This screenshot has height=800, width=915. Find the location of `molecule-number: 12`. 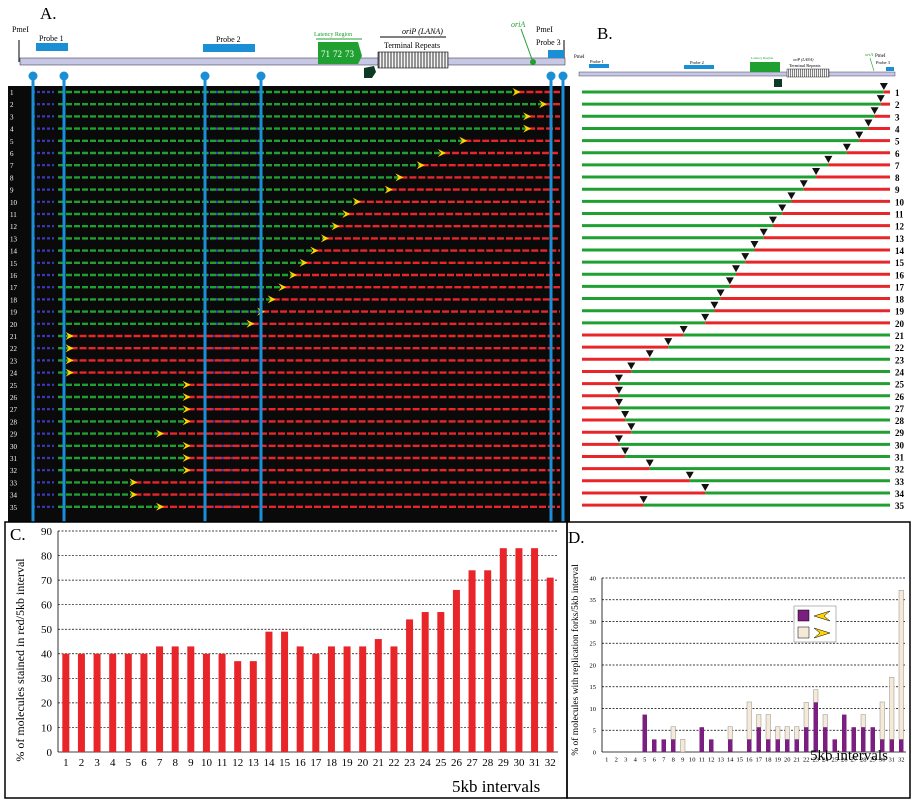

molecule-number: 12 is located at coordinates (14, 227).